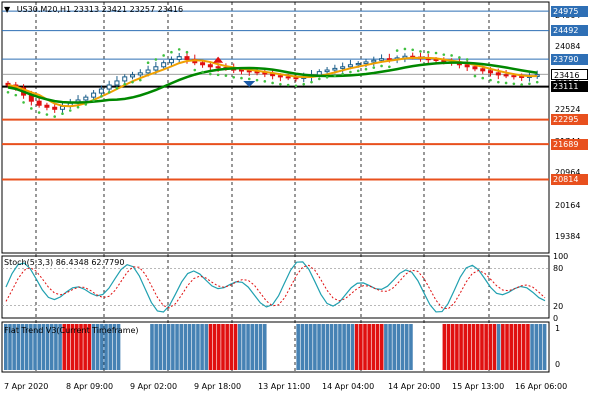 This screenshot has width=590, height=400. I want to click on time-axis-label: 14 Apr 04:00, so click(348, 386).